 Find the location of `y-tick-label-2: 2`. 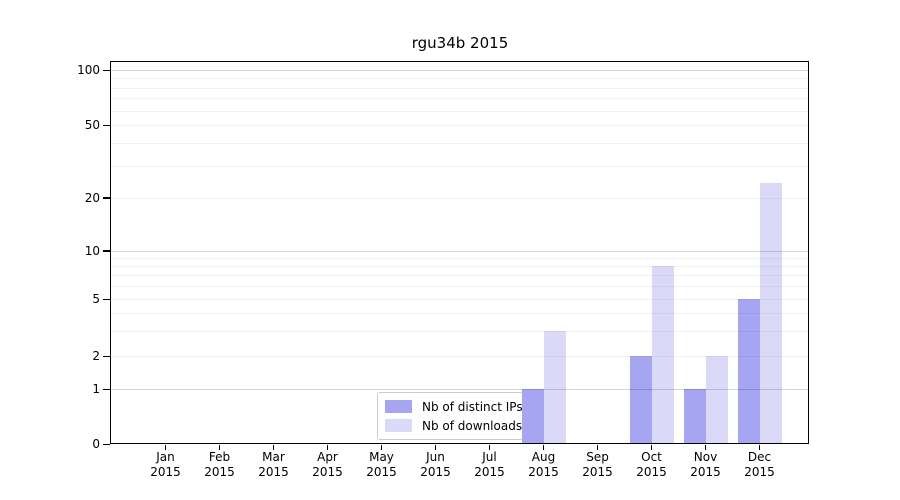

y-tick-label-2: 2 is located at coordinates (96, 356).